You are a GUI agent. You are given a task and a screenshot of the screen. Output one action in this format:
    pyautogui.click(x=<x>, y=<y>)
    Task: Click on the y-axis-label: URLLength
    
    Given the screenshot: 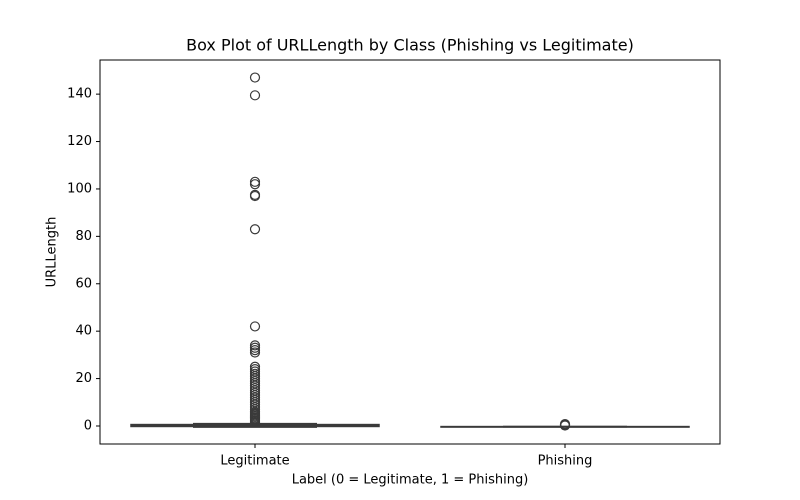 What is the action you would take?
    pyautogui.click(x=52, y=252)
    